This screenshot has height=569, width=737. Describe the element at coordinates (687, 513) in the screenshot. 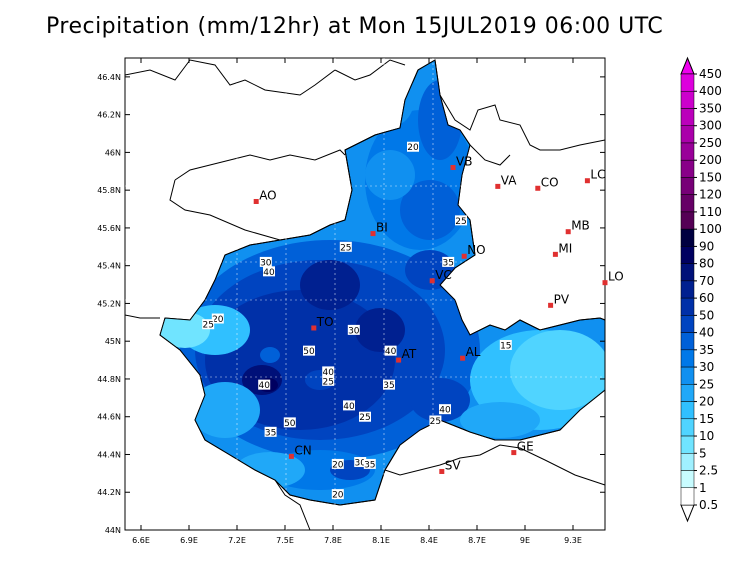

I see `legend-bottom-arrow` at that location.